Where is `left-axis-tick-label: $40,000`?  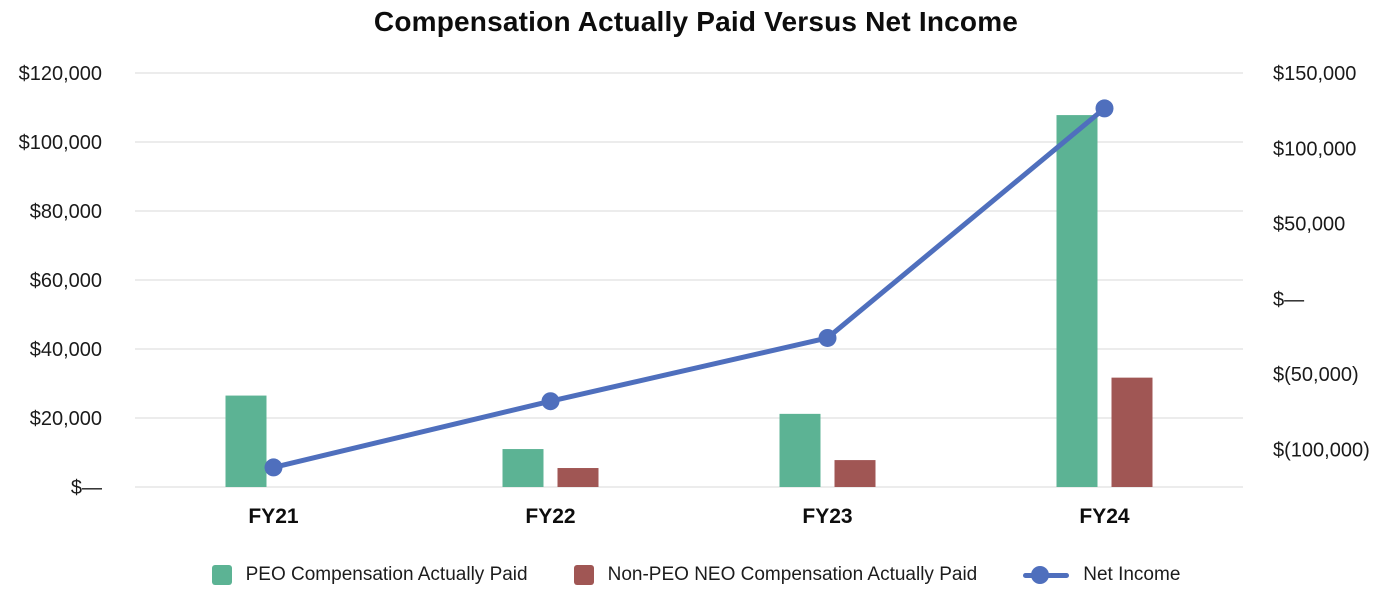
left-axis-tick-label: $40,000 is located at coordinates (66, 350).